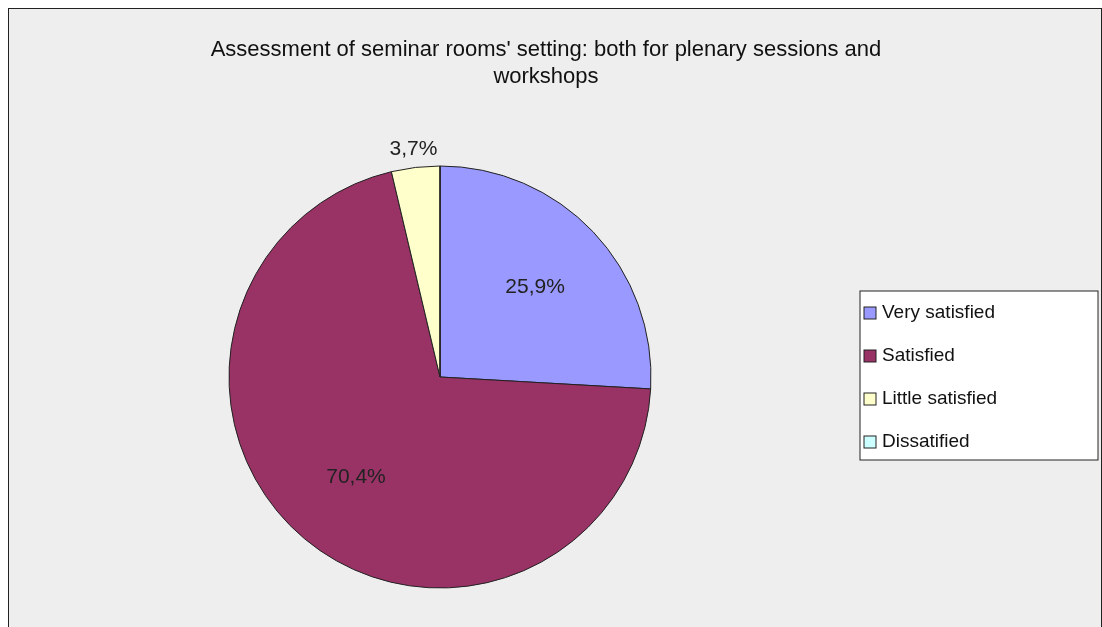  I want to click on legend-label: Satisfied, so click(918, 355).